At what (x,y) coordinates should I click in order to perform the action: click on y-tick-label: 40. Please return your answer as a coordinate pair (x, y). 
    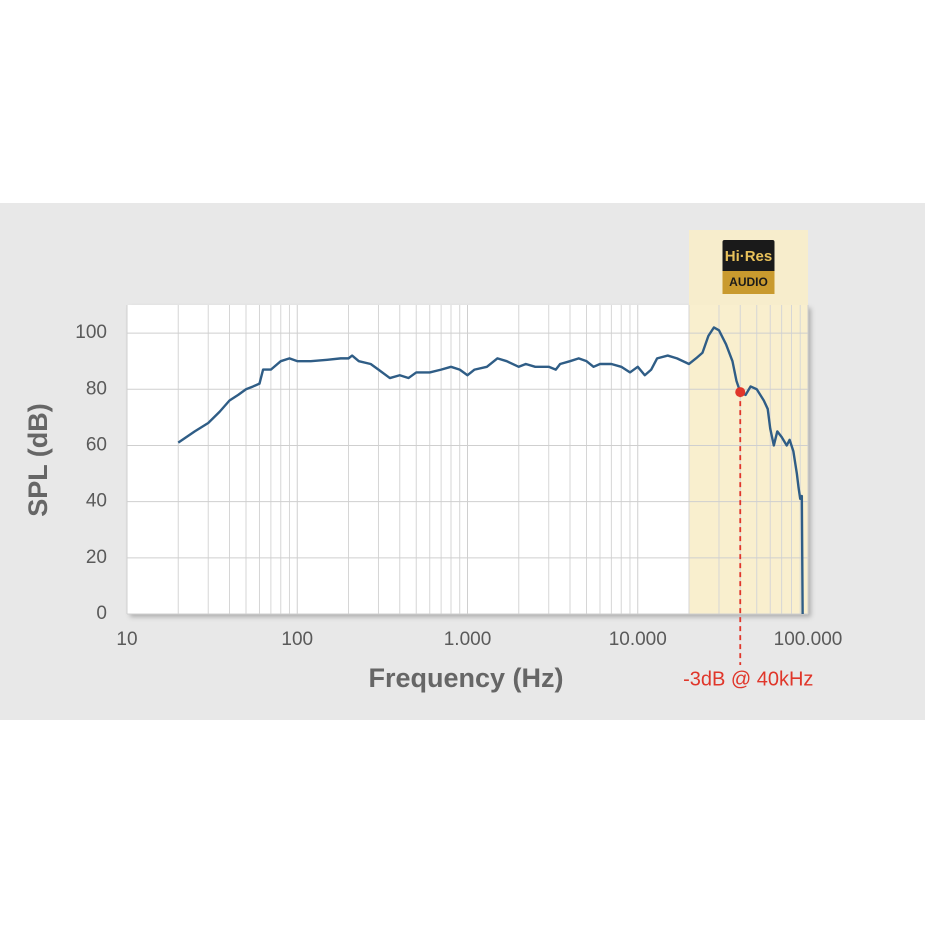
    Looking at the image, I should click on (96, 501).